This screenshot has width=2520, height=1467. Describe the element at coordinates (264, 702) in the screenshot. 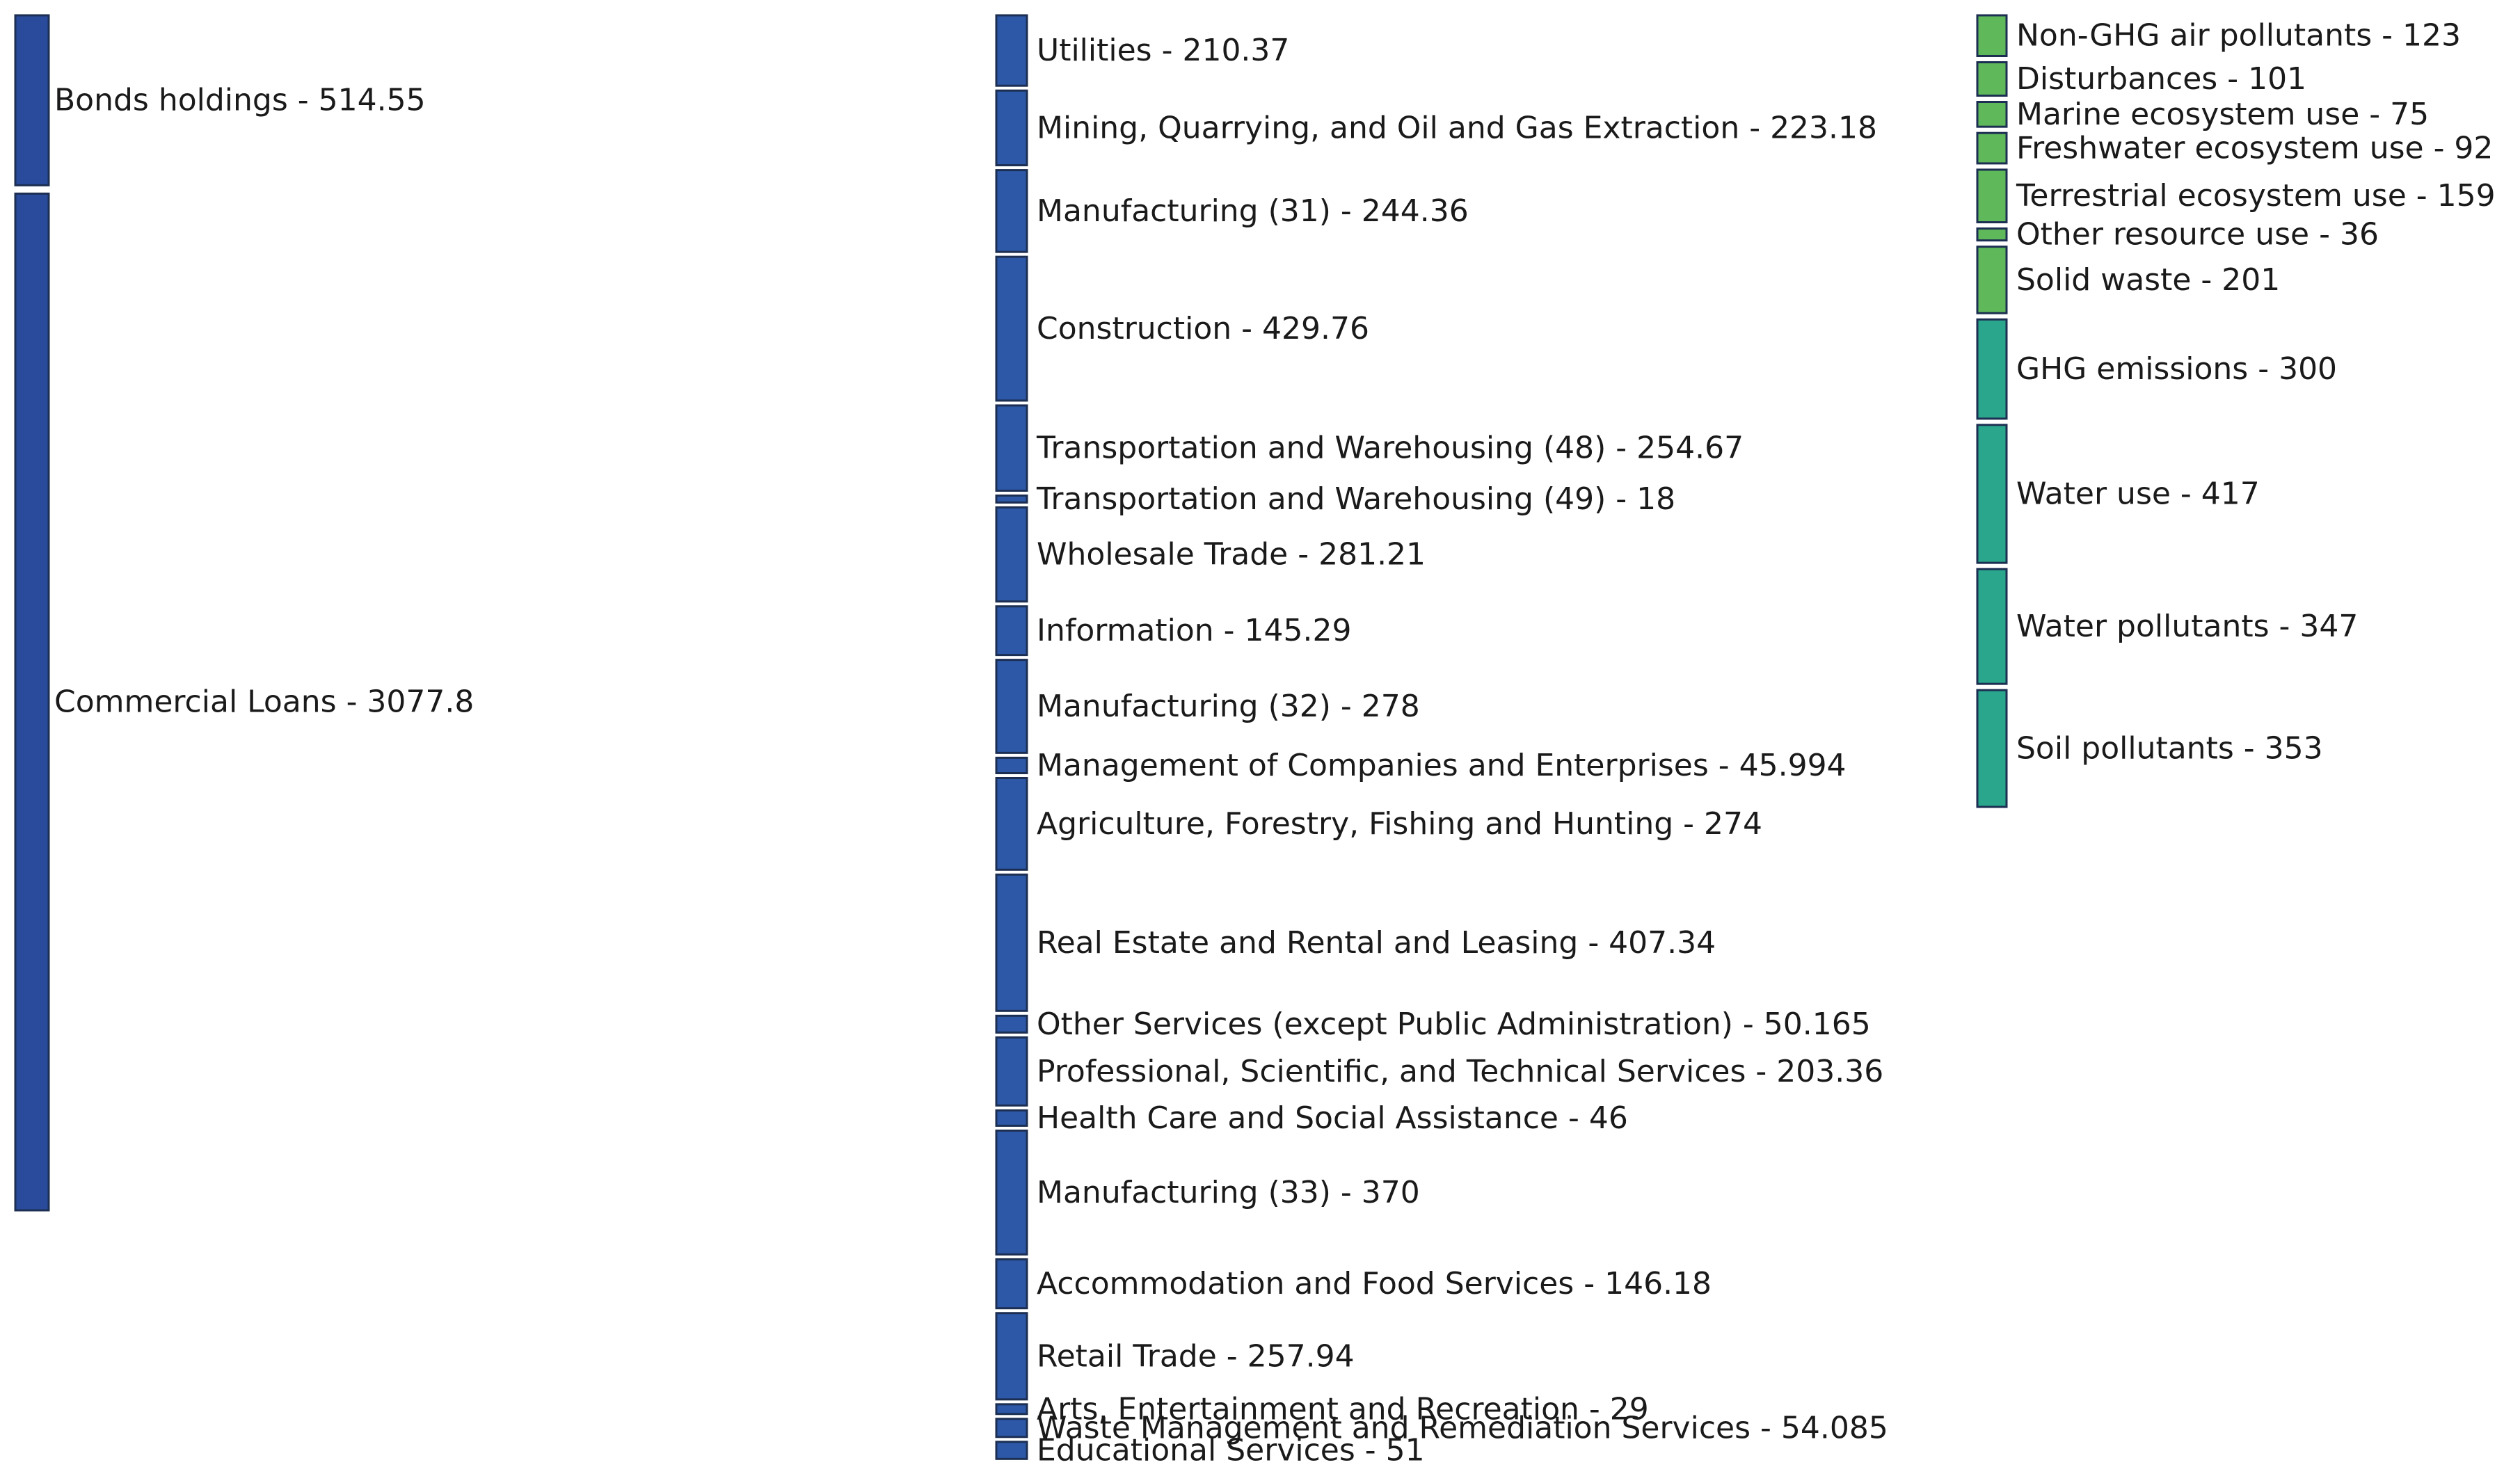

I see `label-commercial-loans: Commercial Loans - 3077.8` at that location.